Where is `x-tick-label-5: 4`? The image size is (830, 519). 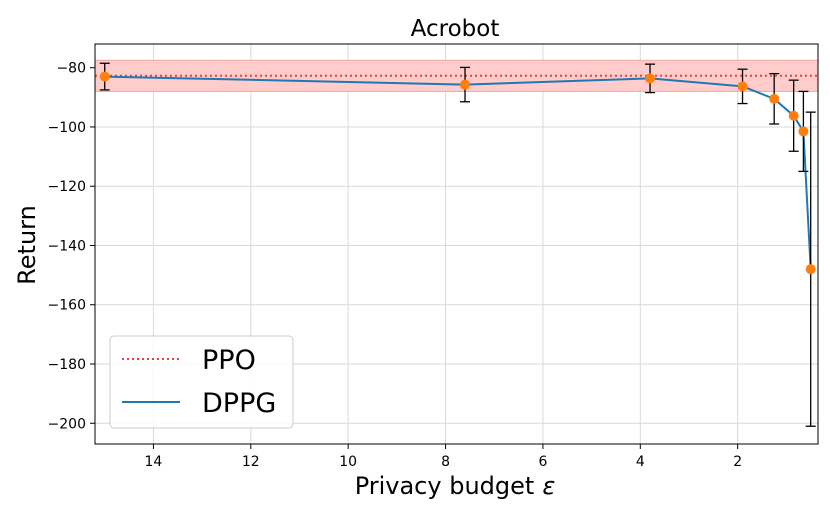 x-tick-label-5: 4 is located at coordinates (640, 462).